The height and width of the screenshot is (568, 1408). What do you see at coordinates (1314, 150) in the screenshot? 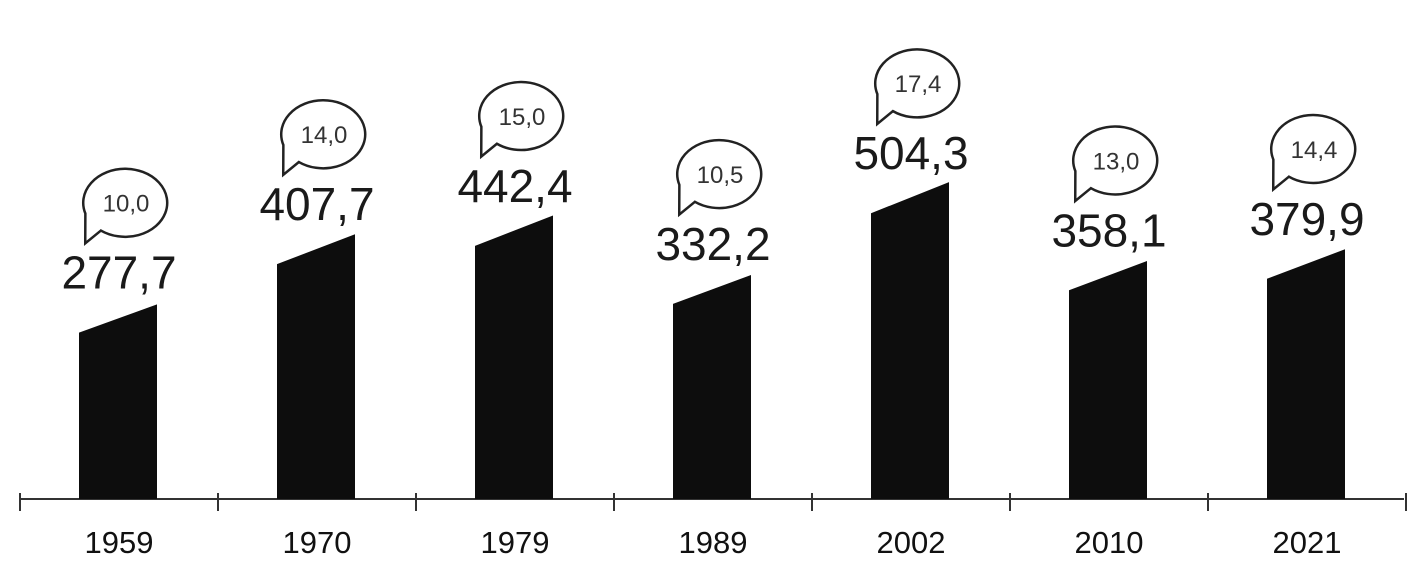
I see `bubble-label: 14,4` at bounding box center [1314, 150].